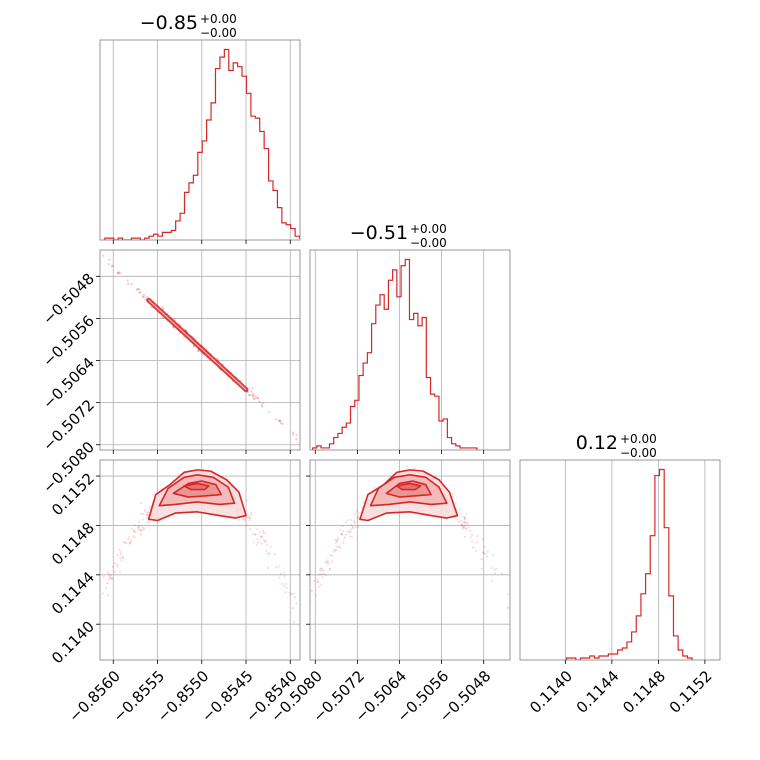 The width and height of the screenshot is (760, 760). Describe the element at coordinates (428, 229) in the screenshot. I see `panel-title-upper-error: +0.00` at that location.